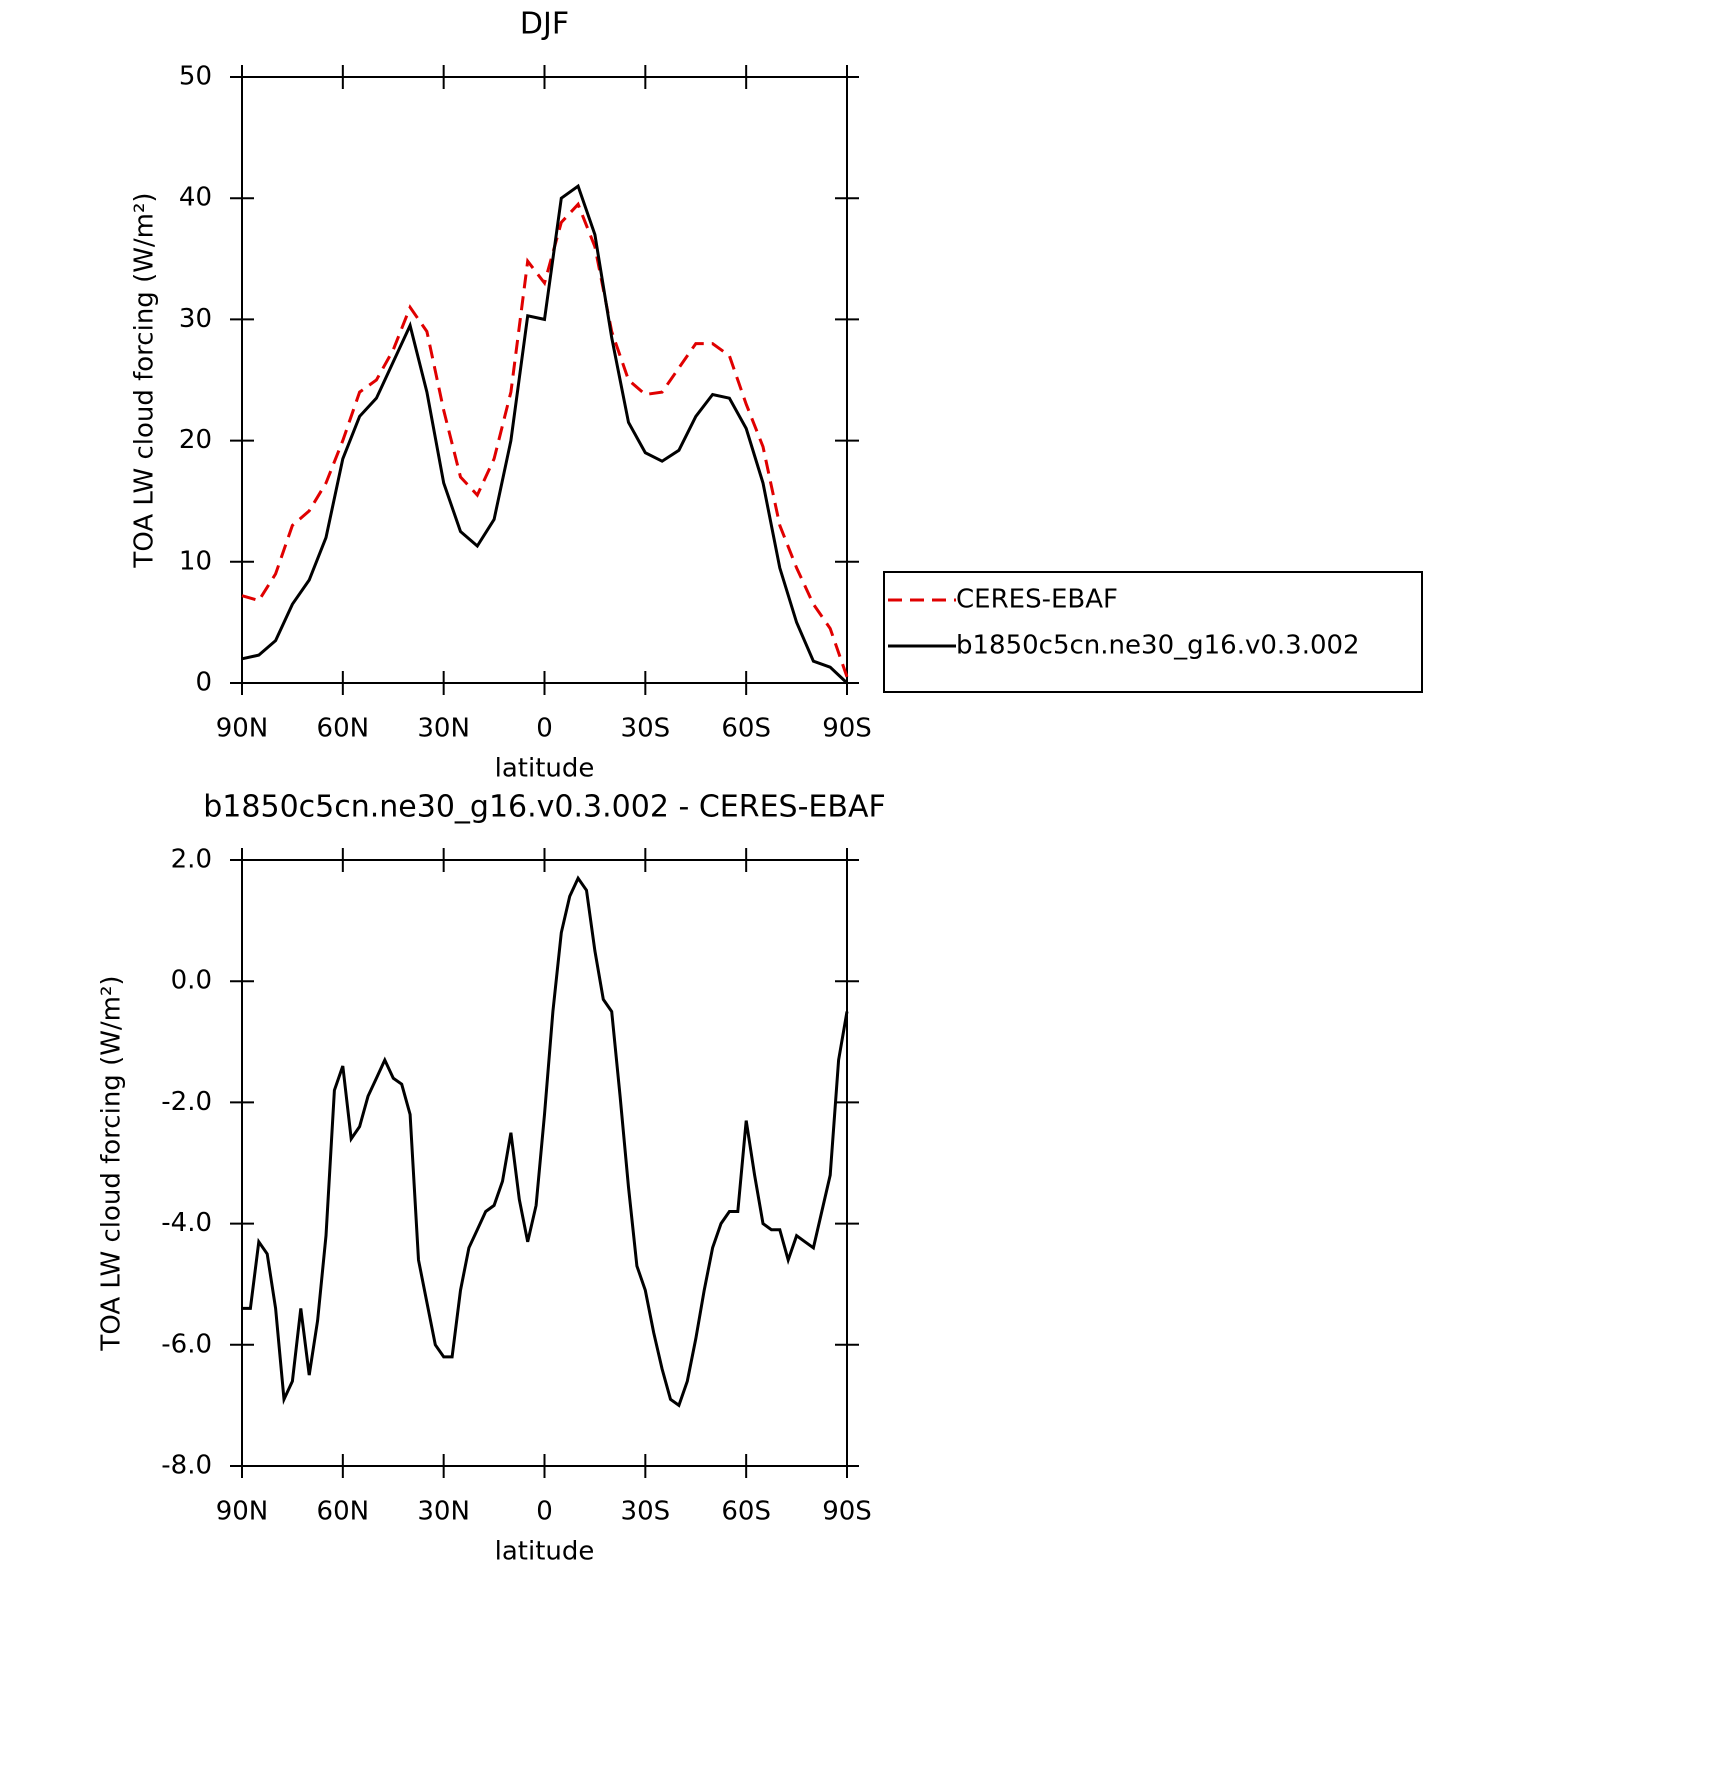 The image size is (1710, 1767). What do you see at coordinates (186, 1344) in the screenshot?
I see `y-tick-label: -6.0` at bounding box center [186, 1344].